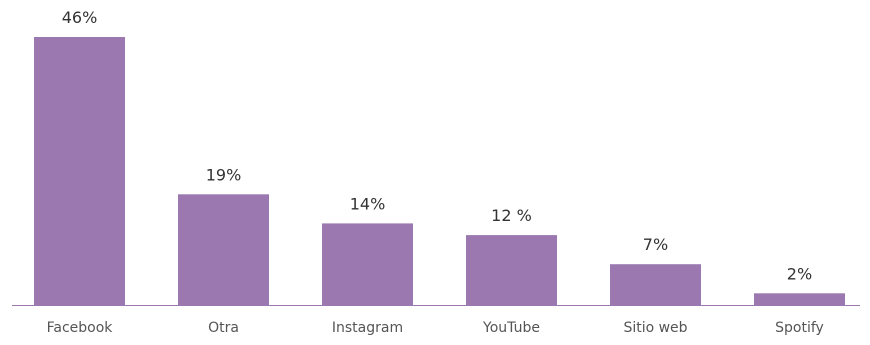 This screenshot has height=345, width=870. What do you see at coordinates (655, 244) in the screenshot?
I see `value-label-sitio-web: 7%` at bounding box center [655, 244].